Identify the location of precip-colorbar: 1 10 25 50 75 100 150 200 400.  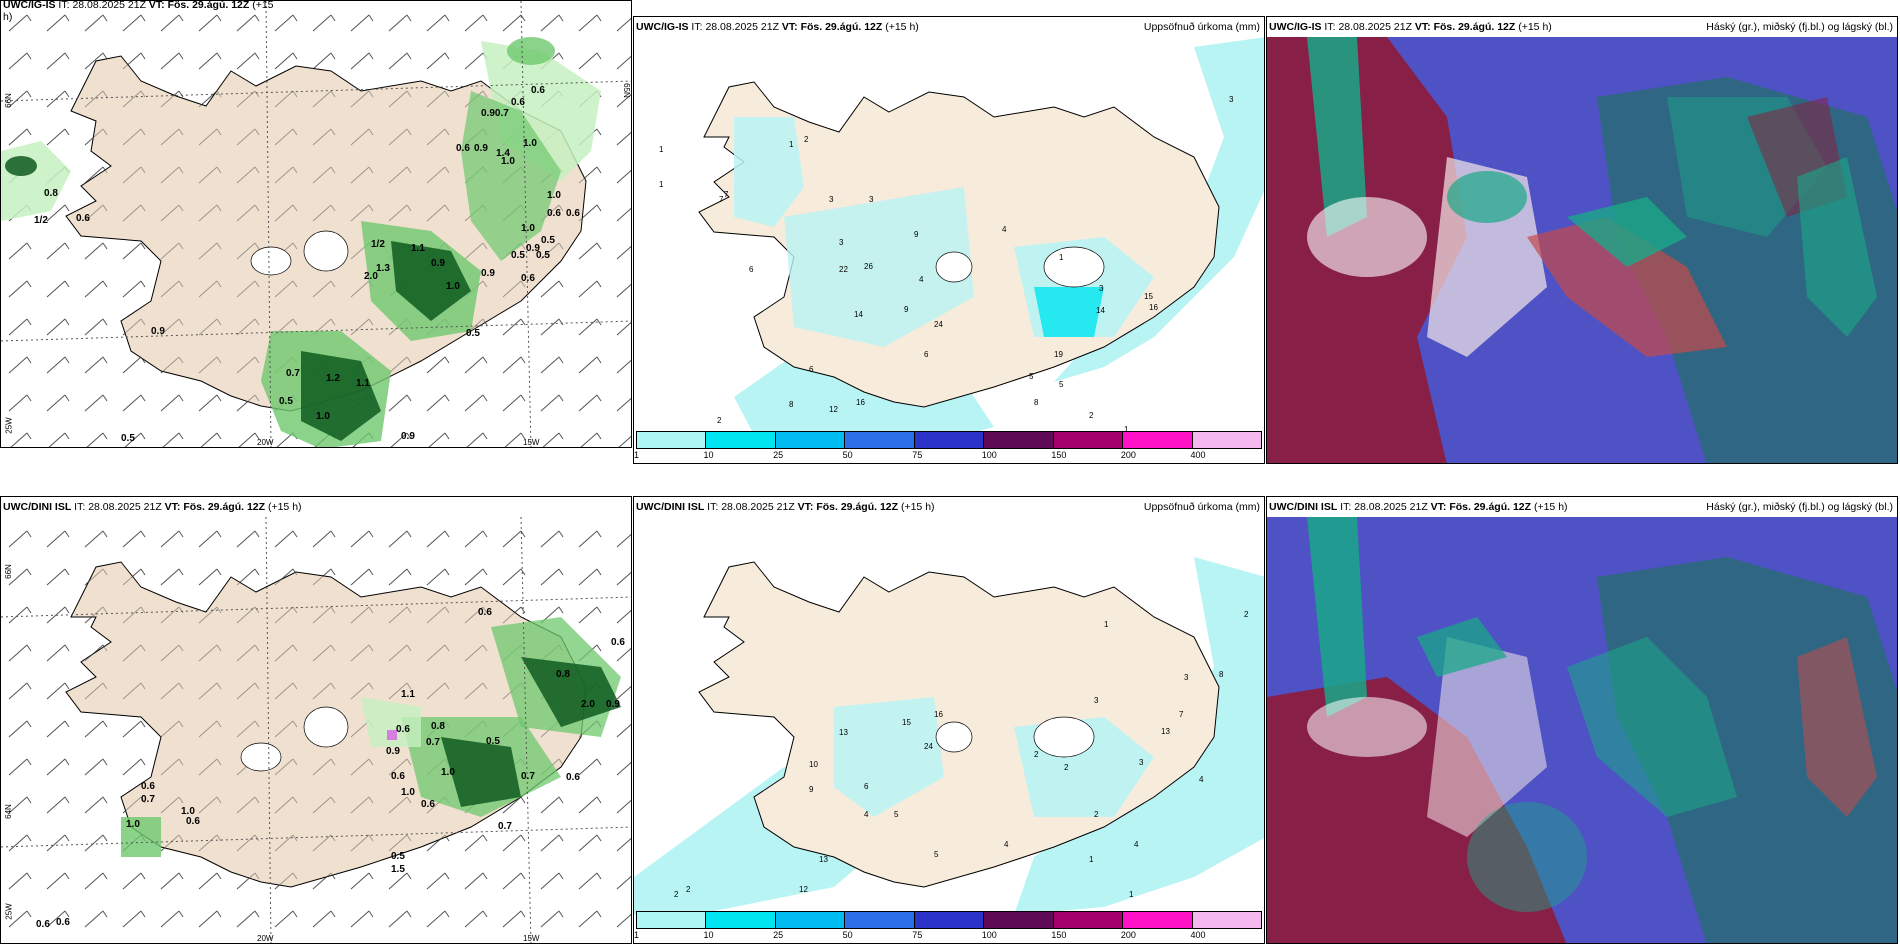
(948, 445).